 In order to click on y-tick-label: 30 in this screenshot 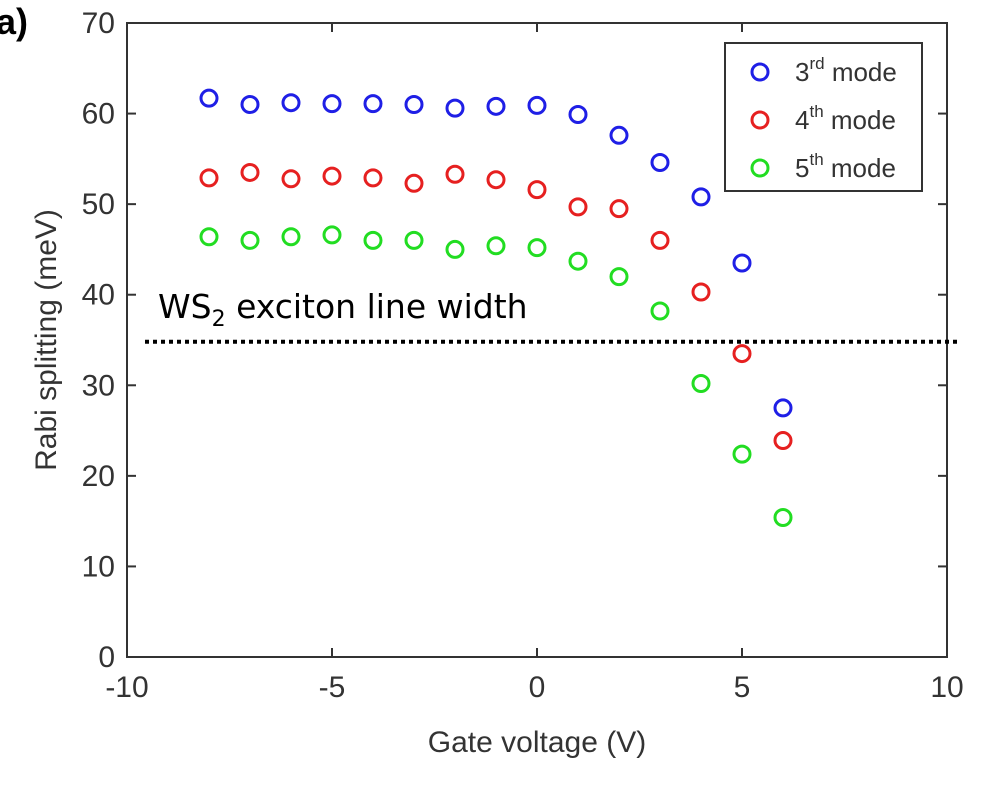, I will do `click(98, 385)`.